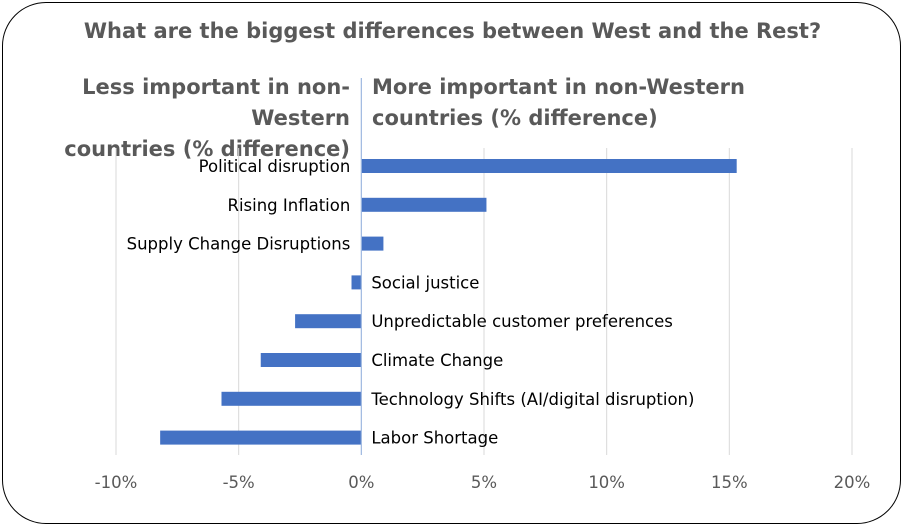  I want to click on category-label: Climate Change, so click(437, 360).